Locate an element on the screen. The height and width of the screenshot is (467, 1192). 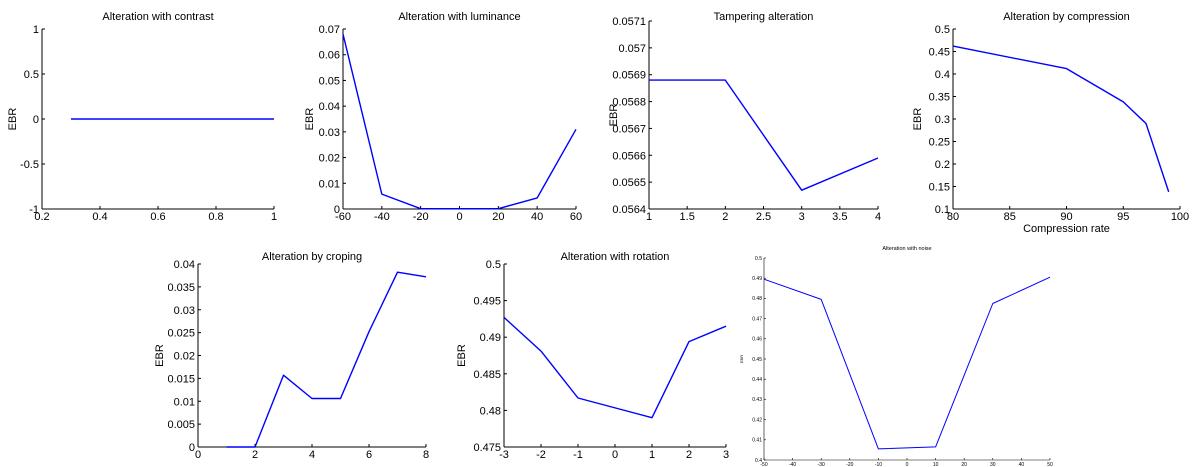
y-tick-label: 0.41 is located at coordinates (757, 441).